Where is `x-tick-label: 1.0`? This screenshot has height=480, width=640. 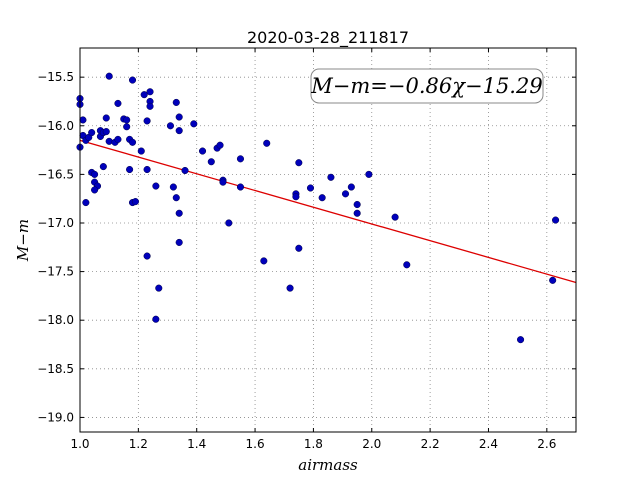 x-tick-label: 1.0 is located at coordinates (79, 444).